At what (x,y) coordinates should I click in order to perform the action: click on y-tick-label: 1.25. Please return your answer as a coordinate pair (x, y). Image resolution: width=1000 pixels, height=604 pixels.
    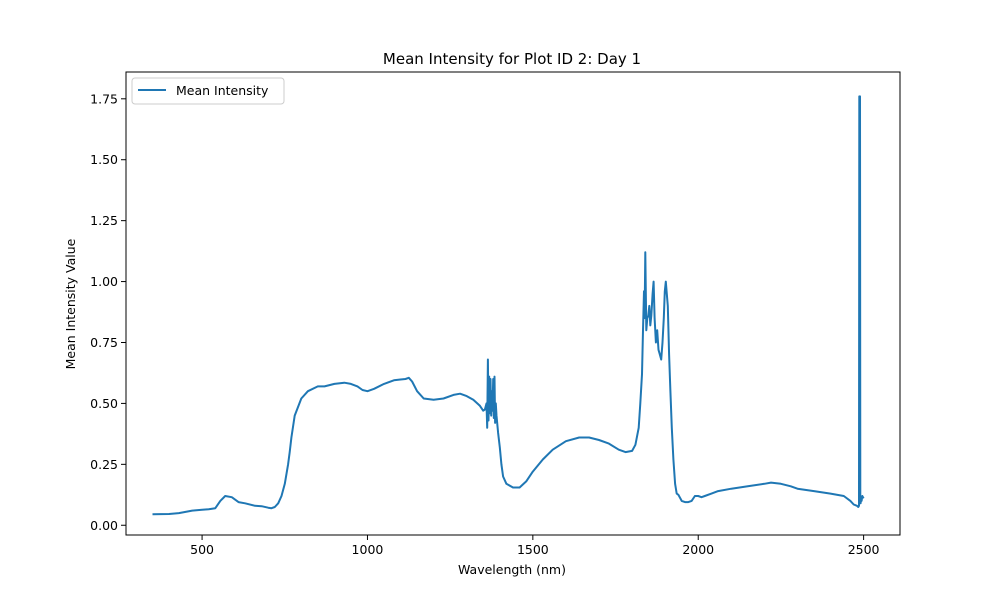
    Looking at the image, I should click on (104, 220).